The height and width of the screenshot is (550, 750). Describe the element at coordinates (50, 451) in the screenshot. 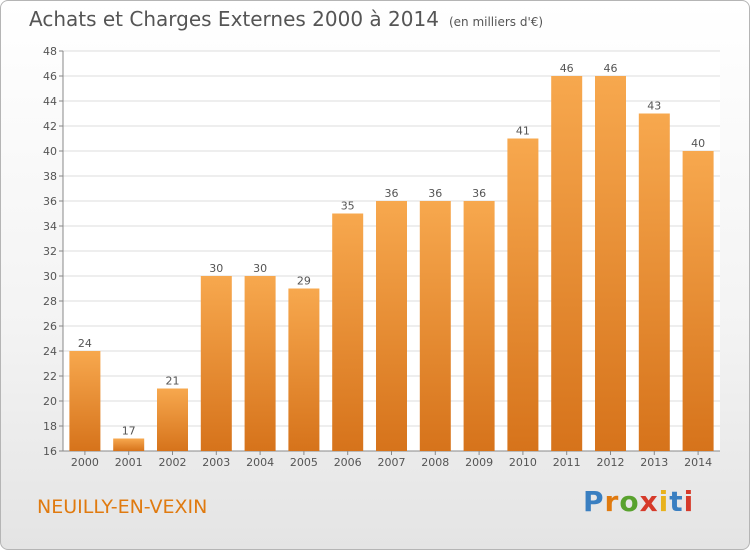

I see `y-tick-label: 16` at that location.